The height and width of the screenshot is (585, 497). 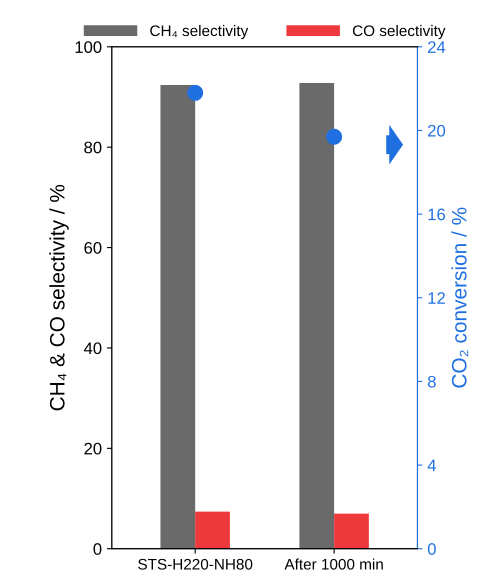 I want to click on y-tick-label: 40, so click(x=93, y=348).